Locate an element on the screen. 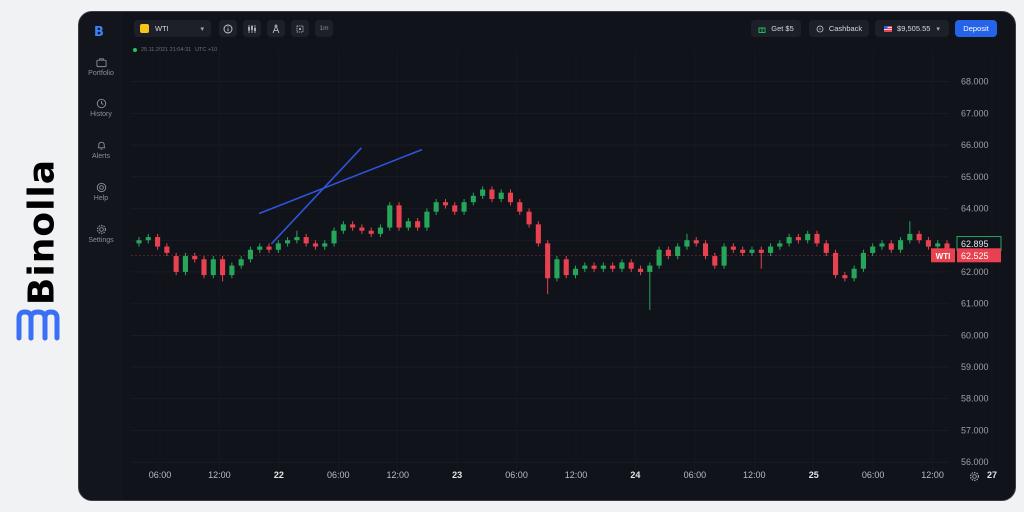 Image resolution: width=1024 pixels, height=512 pixels. gift-icon is located at coordinates (762, 30).